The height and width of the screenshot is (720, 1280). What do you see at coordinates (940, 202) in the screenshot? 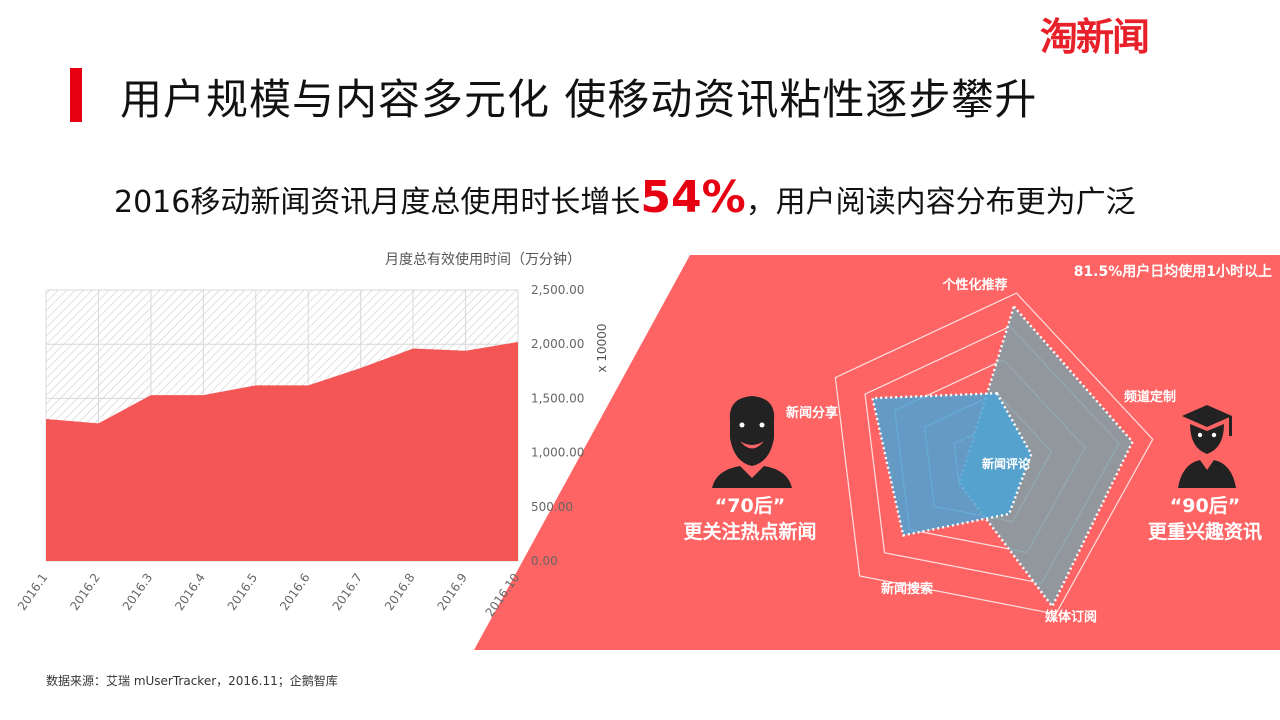
I see `subtitle-suffix: ，用户阅读内容分布更为广泛` at bounding box center [940, 202].